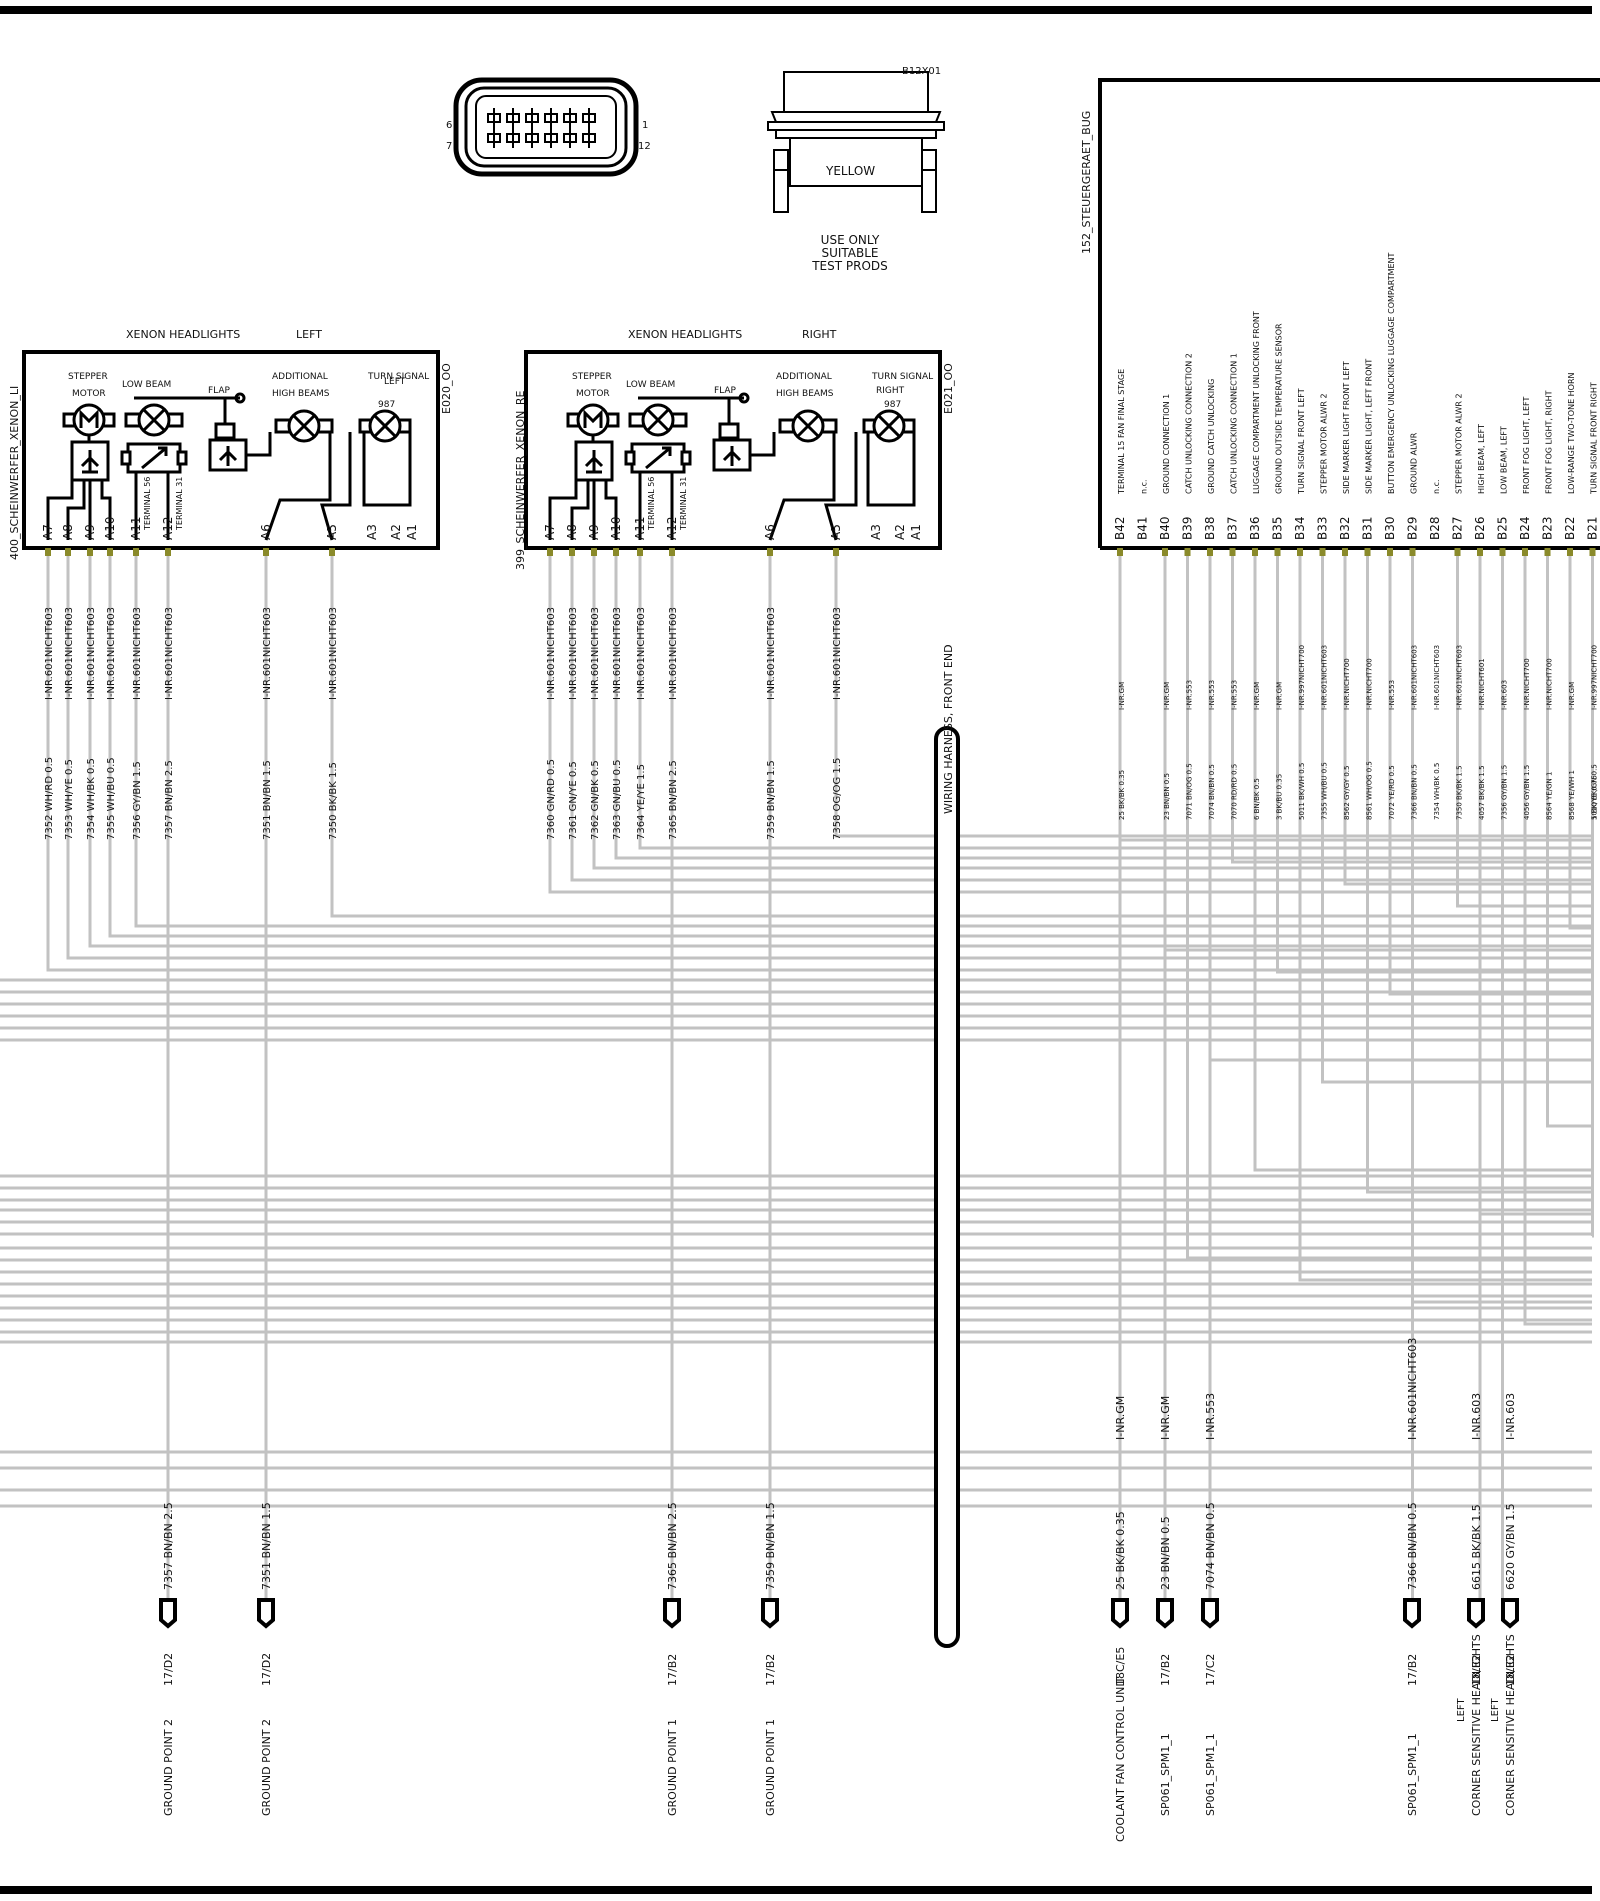  I want to click on pin-label: B33, so click(1323, 528).